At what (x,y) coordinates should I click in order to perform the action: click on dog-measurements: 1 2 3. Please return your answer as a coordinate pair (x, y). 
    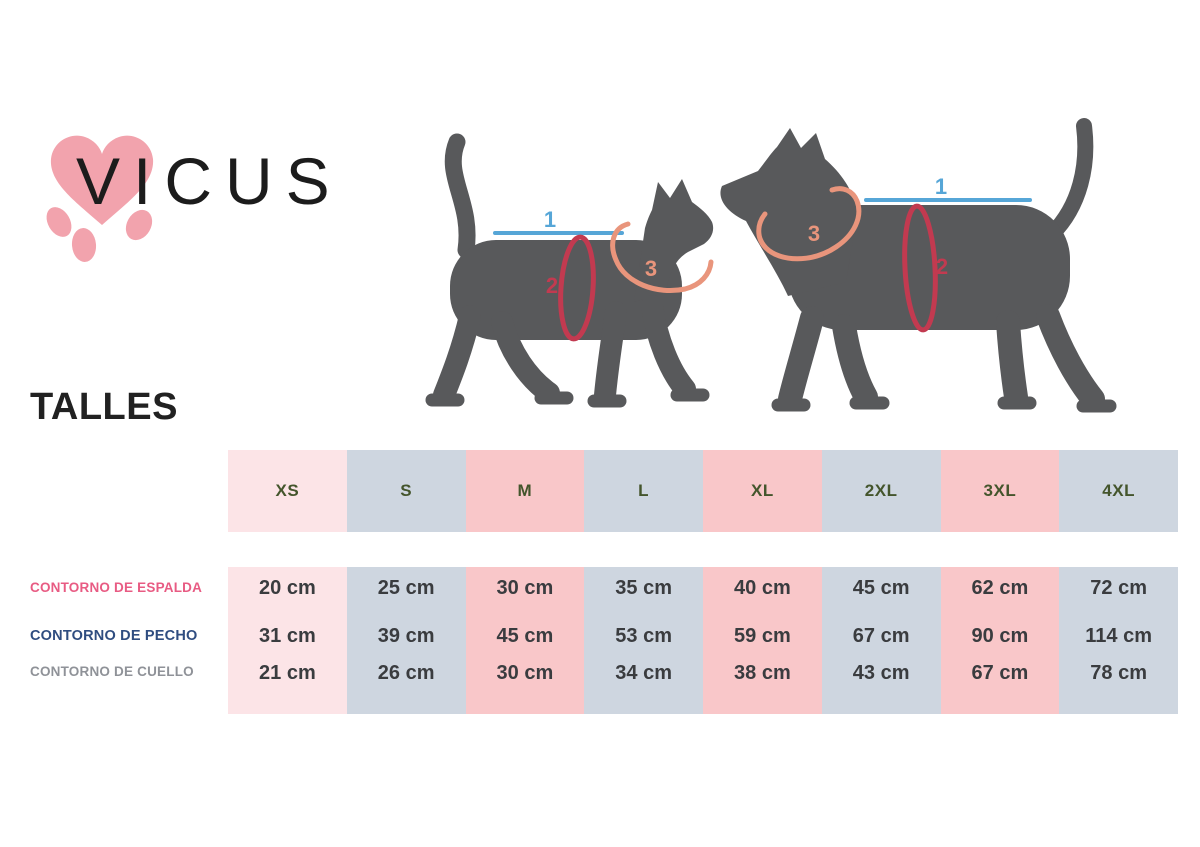
    Looking at the image, I should click on (894, 253).